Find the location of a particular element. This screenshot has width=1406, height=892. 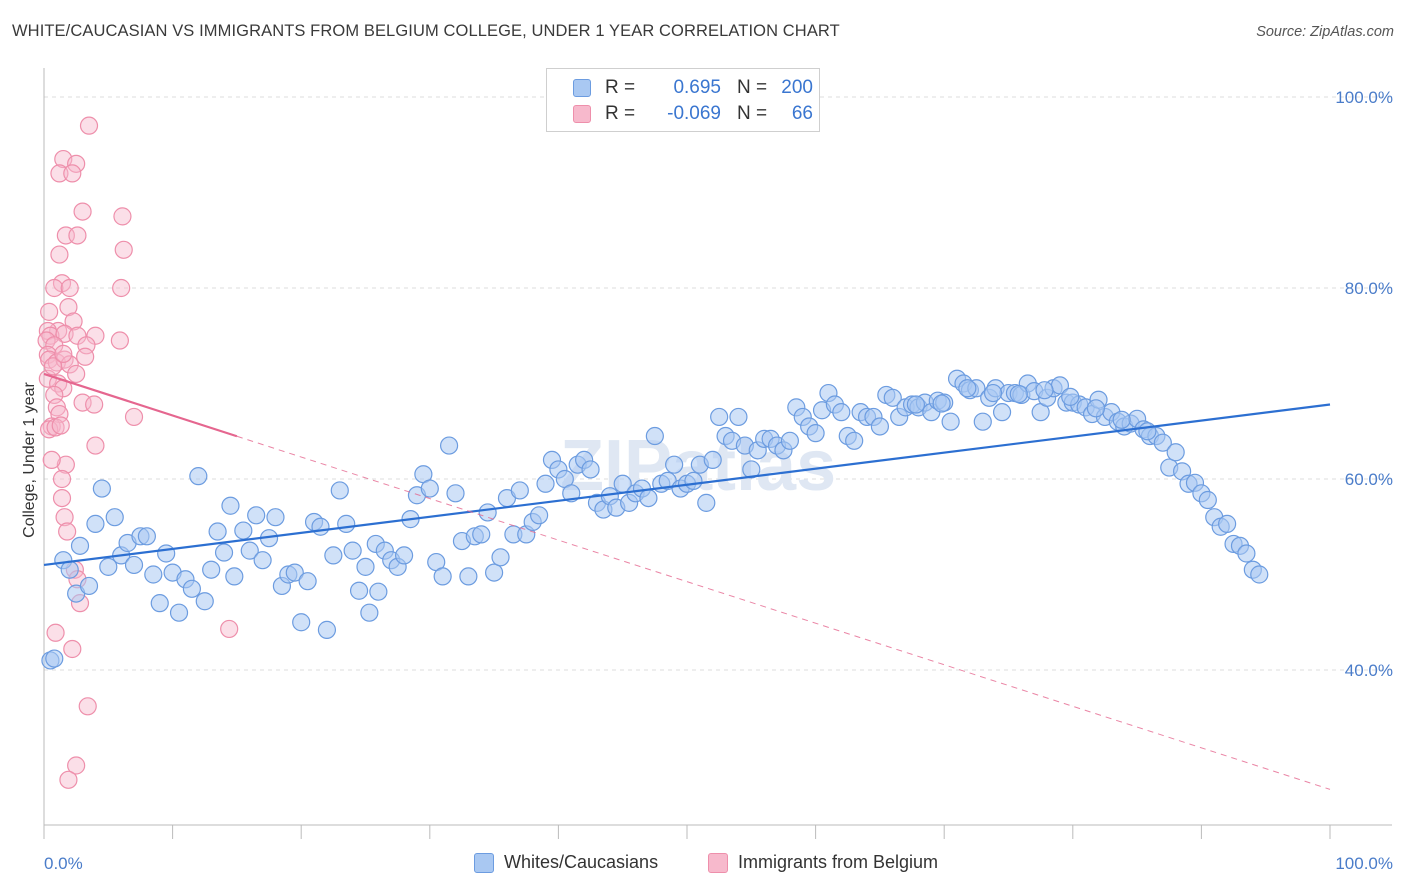

bottom-legend-label-blue: Whites/Caucasians is located at coordinates (581, 862).